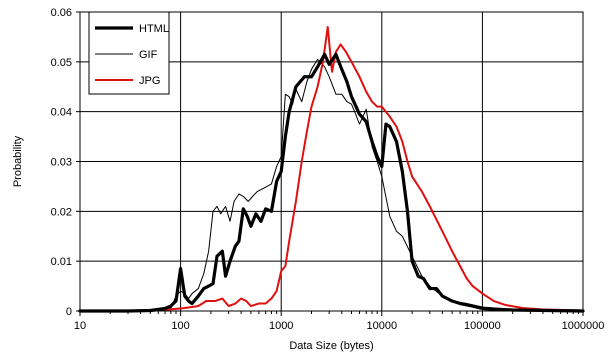  Describe the element at coordinates (61, 262) in the screenshot. I see `y-tick-label: 0.01` at that location.